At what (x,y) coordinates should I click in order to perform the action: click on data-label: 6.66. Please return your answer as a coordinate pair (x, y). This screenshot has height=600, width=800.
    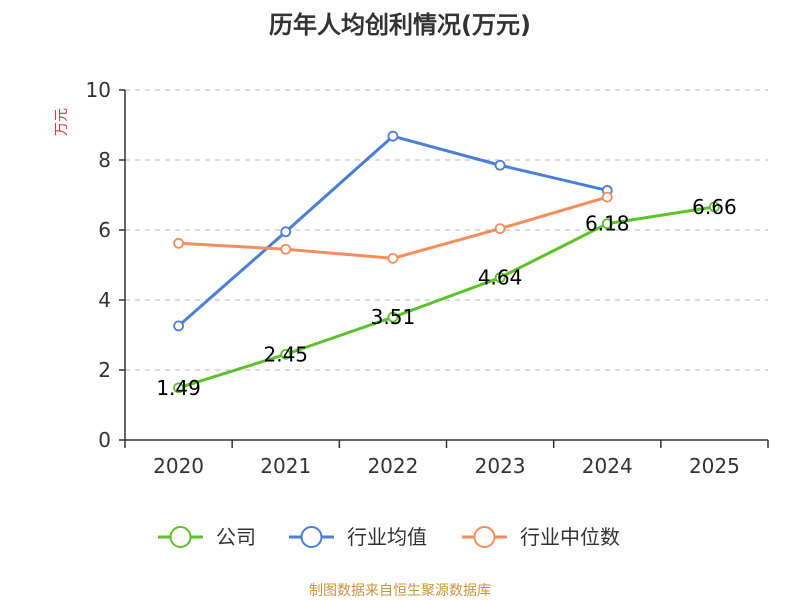
    Looking at the image, I should click on (714, 207).